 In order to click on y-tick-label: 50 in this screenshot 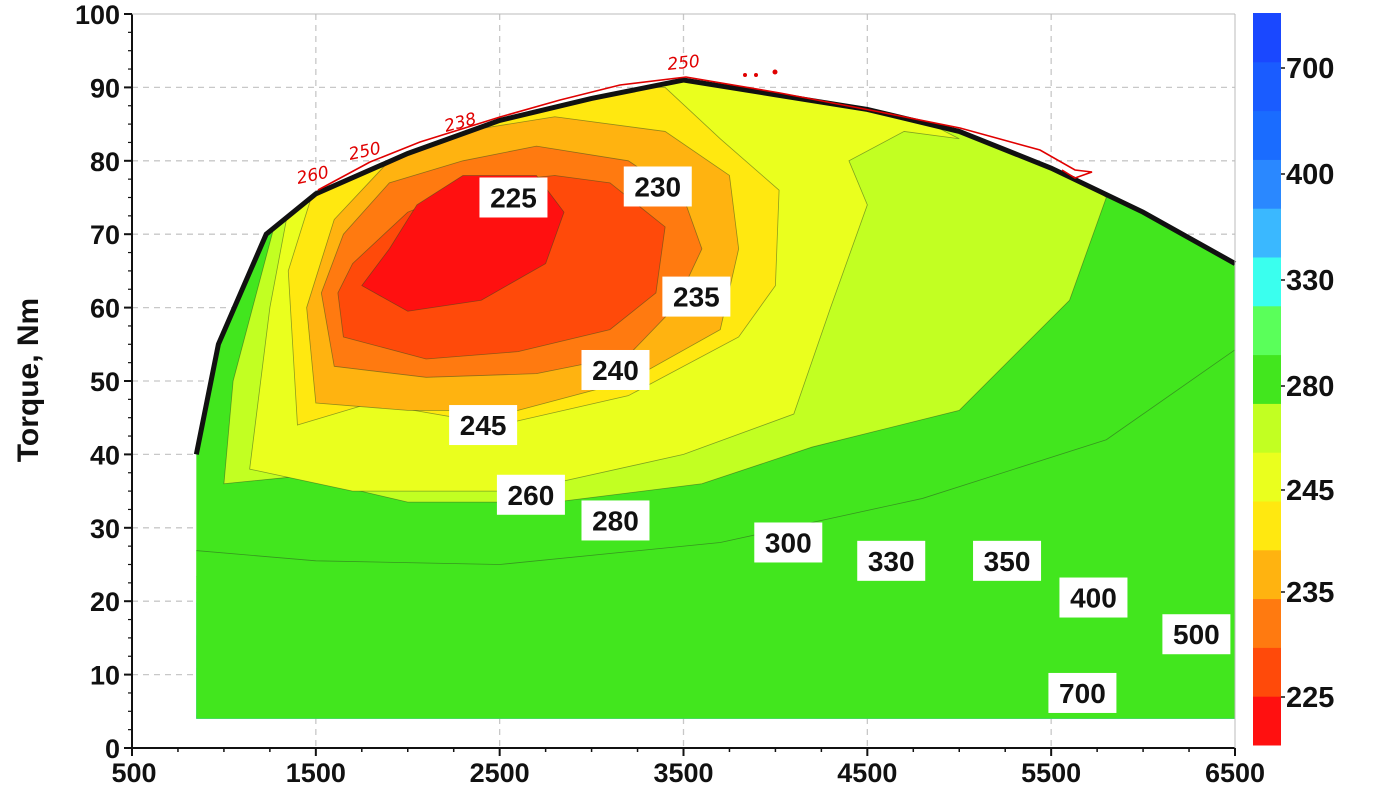, I will do `click(105, 382)`.